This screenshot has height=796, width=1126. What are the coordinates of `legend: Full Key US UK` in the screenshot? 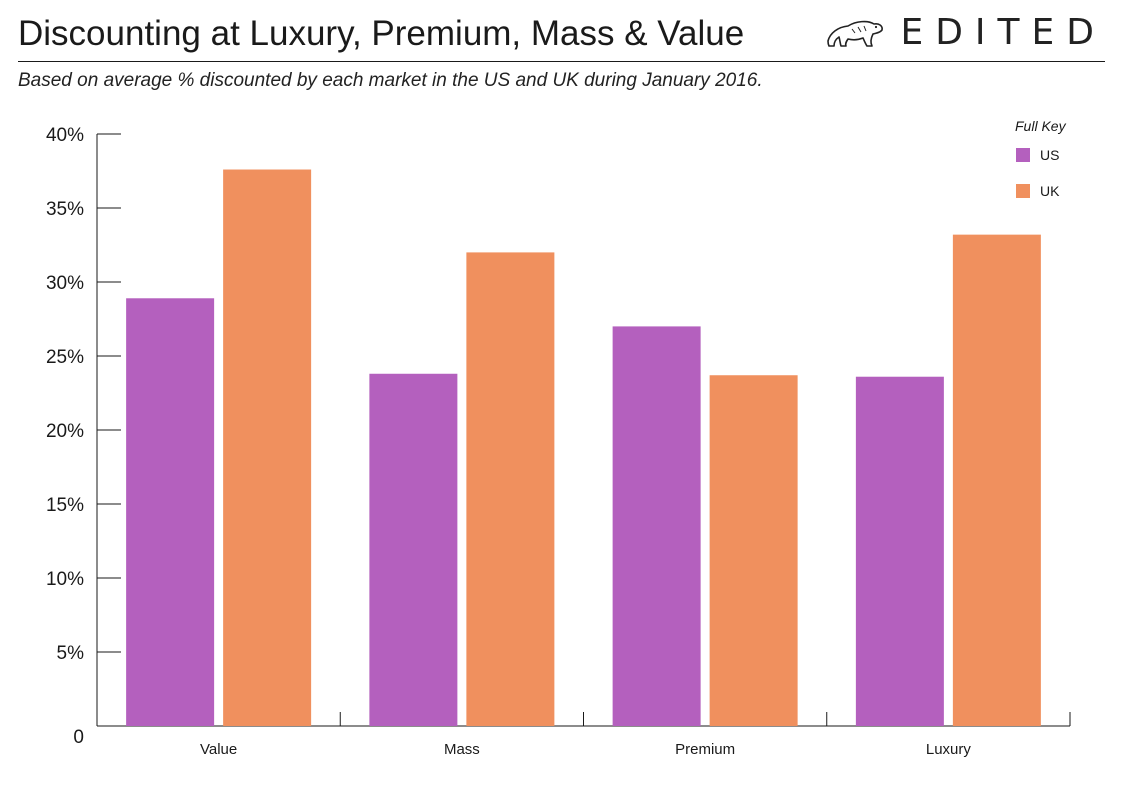 It's located at (1041, 158).